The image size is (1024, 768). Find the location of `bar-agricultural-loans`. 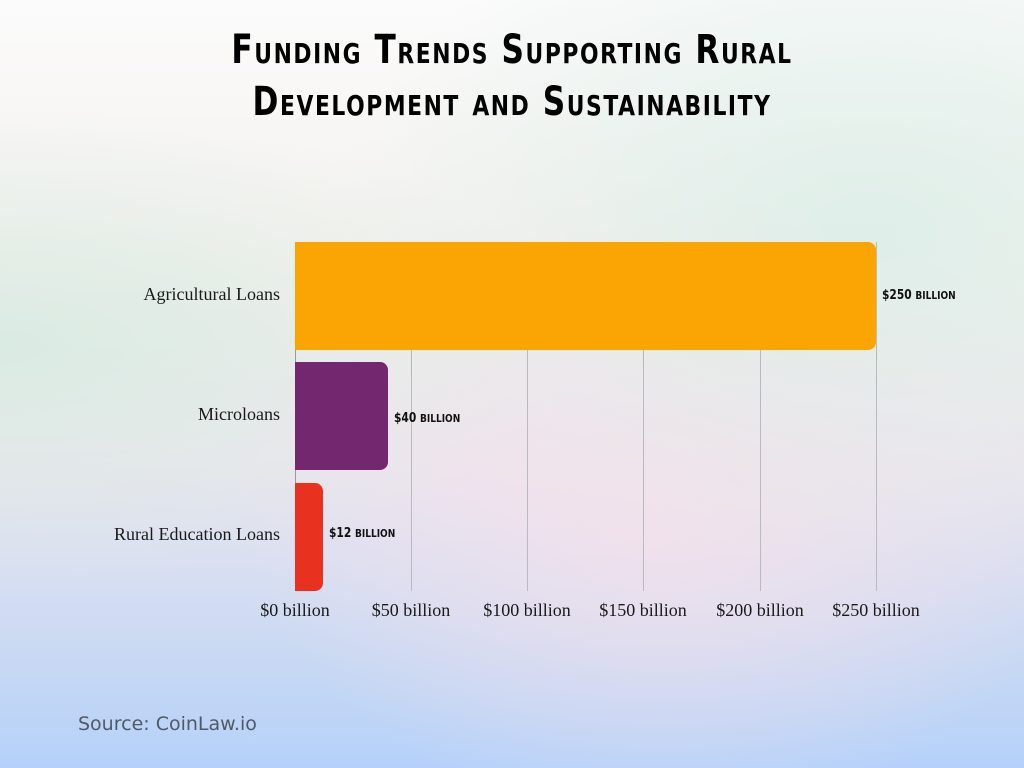

bar-agricultural-loans is located at coordinates (585, 296).